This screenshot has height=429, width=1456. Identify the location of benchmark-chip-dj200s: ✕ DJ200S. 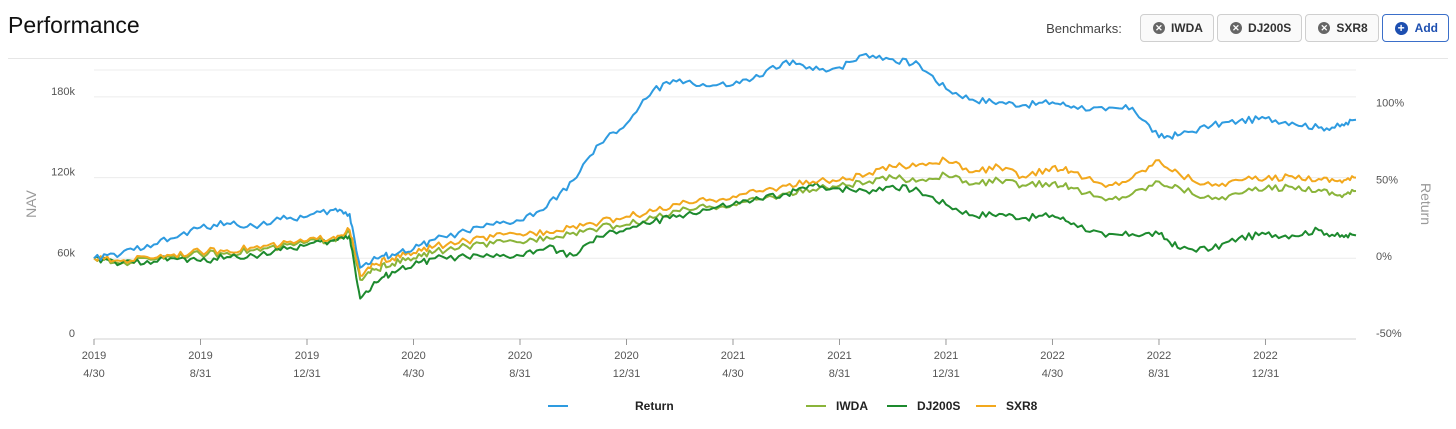
(1259, 28).